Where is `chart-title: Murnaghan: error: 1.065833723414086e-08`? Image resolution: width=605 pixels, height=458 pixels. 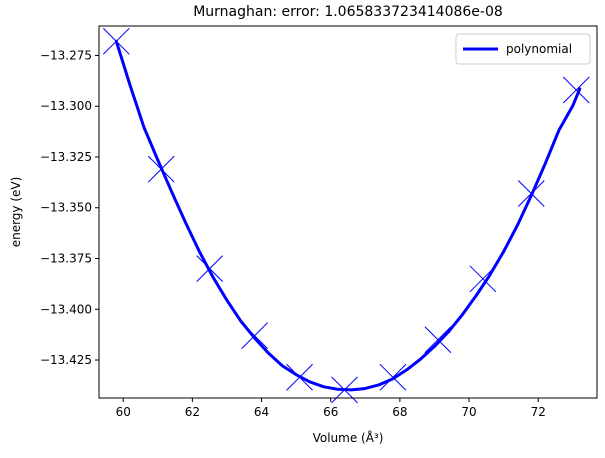 chart-title: Murnaghan: error: 1.065833723414086e-08 is located at coordinates (348, 12).